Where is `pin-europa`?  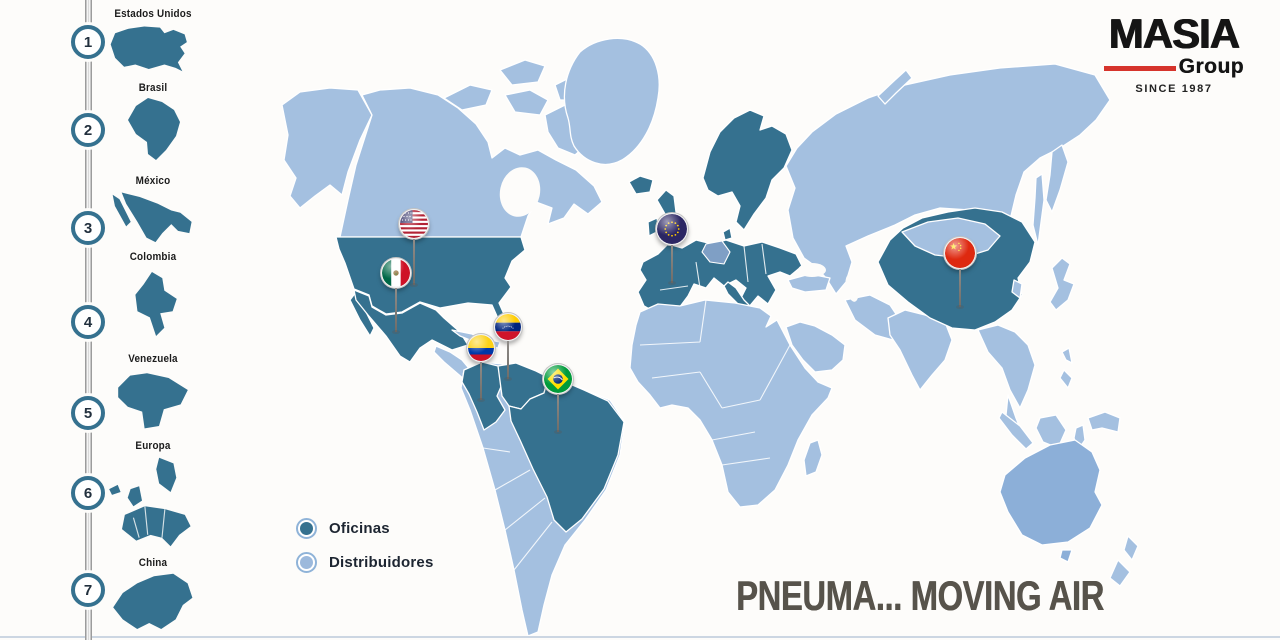 pin-europa is located at coordinates (672, 249).